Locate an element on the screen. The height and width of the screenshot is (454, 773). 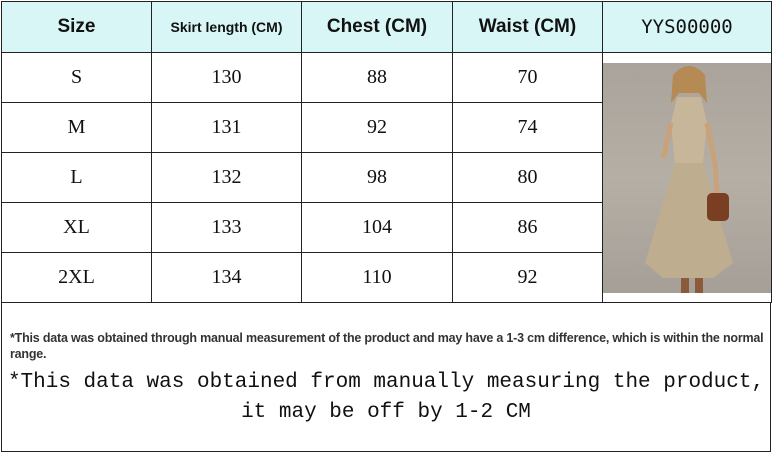
header-product-code: YYS00000 is located at coordinates (687, 27).